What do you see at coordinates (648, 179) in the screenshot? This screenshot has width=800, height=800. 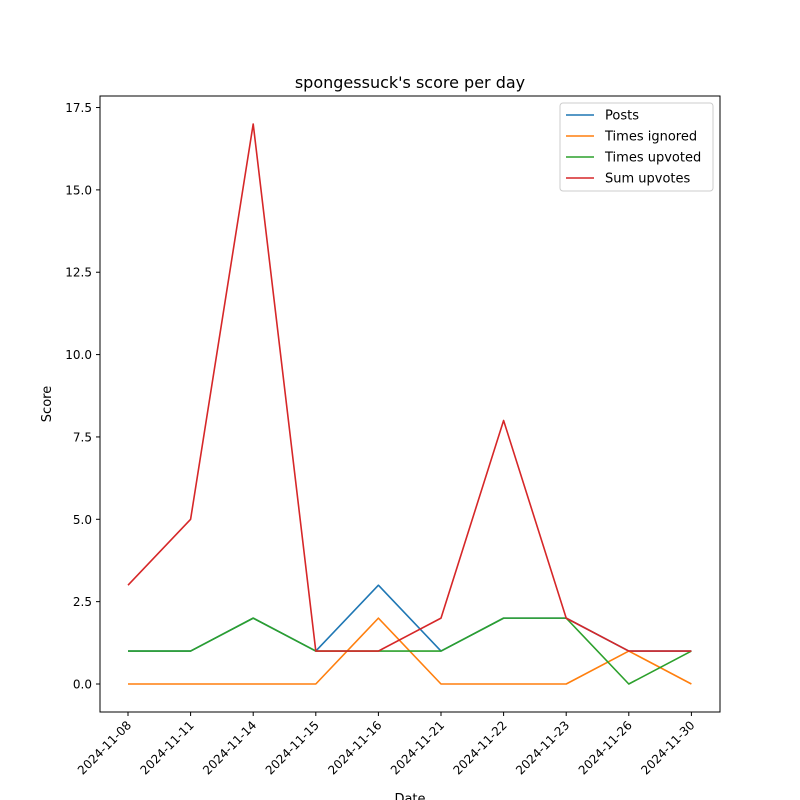 I see `legend-label: Sum upvotes` at bounding box center [648, 179].